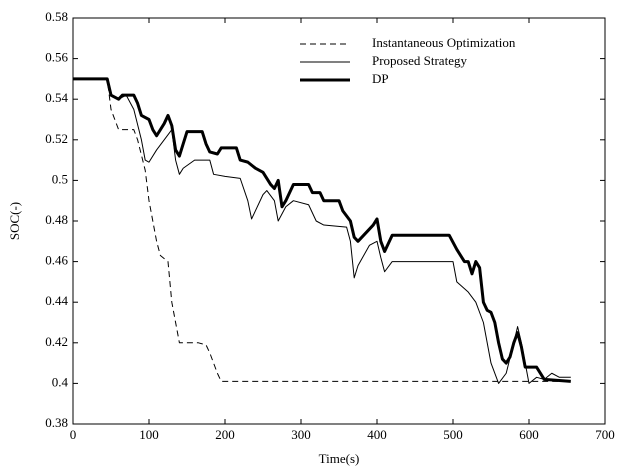 This screenshot has height=468, width=621. What do you see at coordinates (56, 300) in the screenshot?
I see `y-tick-label: 0.44` at bounding box center [56, 300].